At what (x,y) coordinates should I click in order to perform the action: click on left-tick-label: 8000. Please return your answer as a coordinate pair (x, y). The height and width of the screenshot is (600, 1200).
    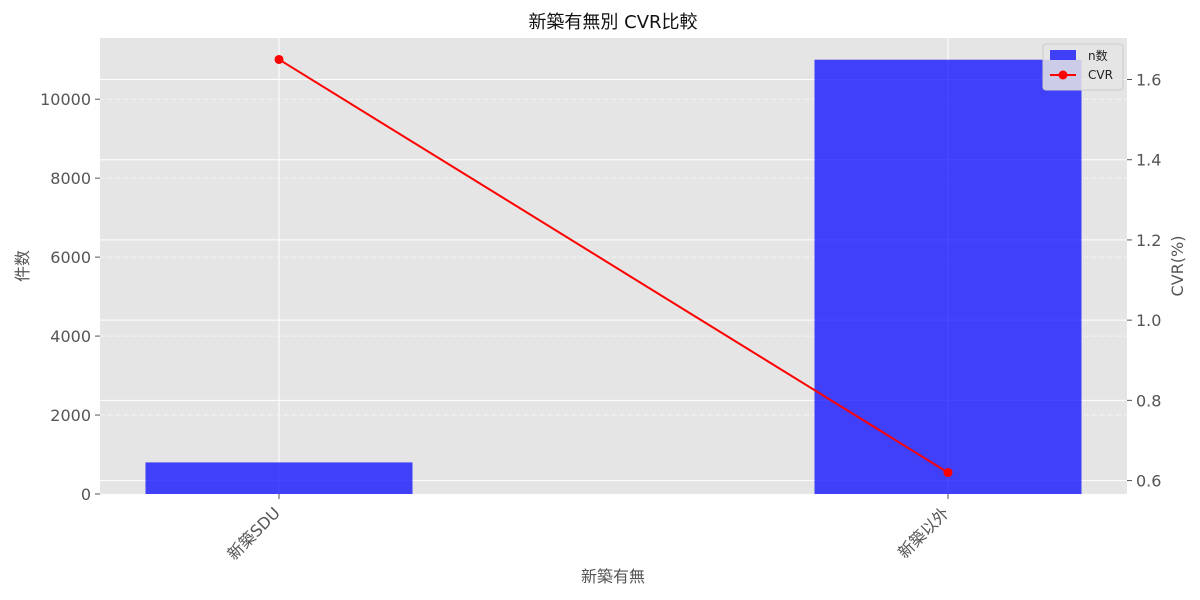
    Looking at the image, I should click on (70, 178).